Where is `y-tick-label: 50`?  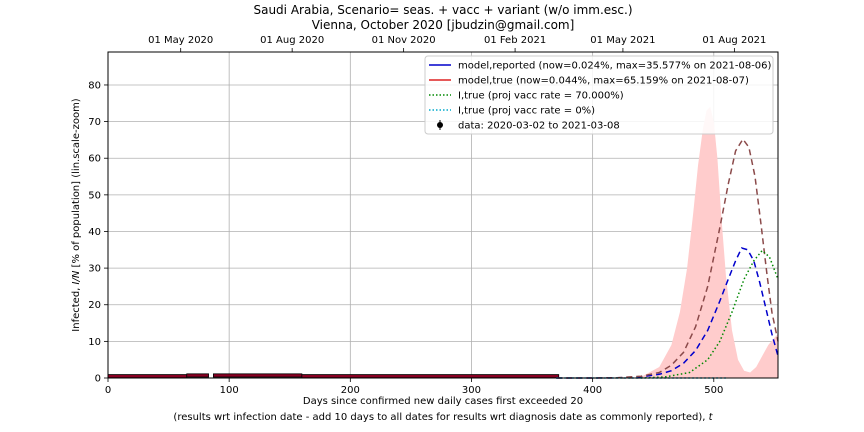 y-tick-label: 50 is located at coordinates (94, 195).